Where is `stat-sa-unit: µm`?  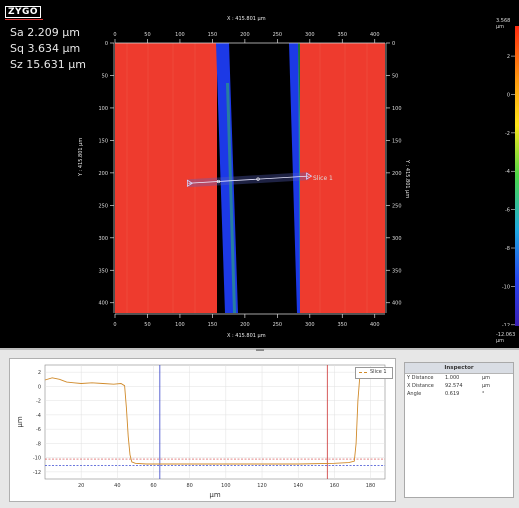
stat-sa-unit: µm is located at coordinates (71, 32).